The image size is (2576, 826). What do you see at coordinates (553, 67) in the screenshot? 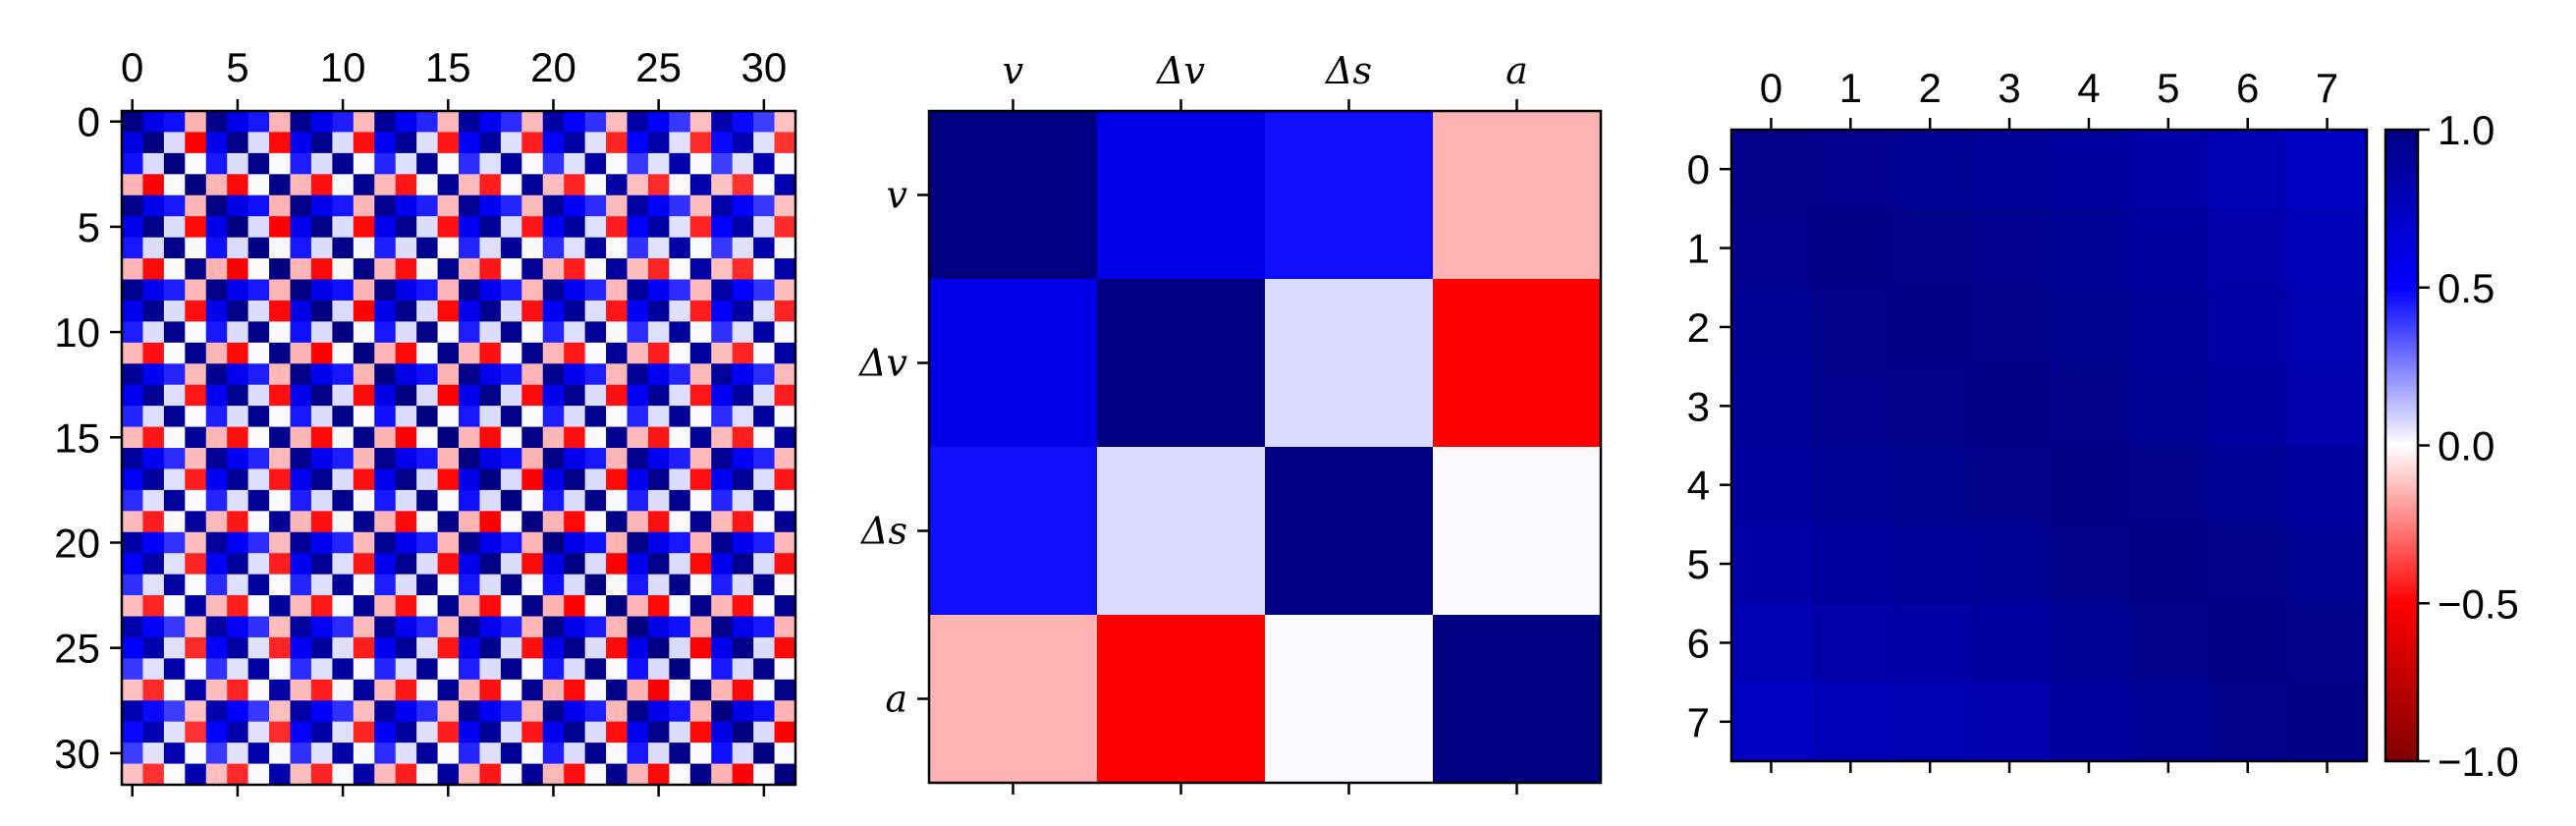
I see `x-tick-label: 20` at bounding box center [553, 67].